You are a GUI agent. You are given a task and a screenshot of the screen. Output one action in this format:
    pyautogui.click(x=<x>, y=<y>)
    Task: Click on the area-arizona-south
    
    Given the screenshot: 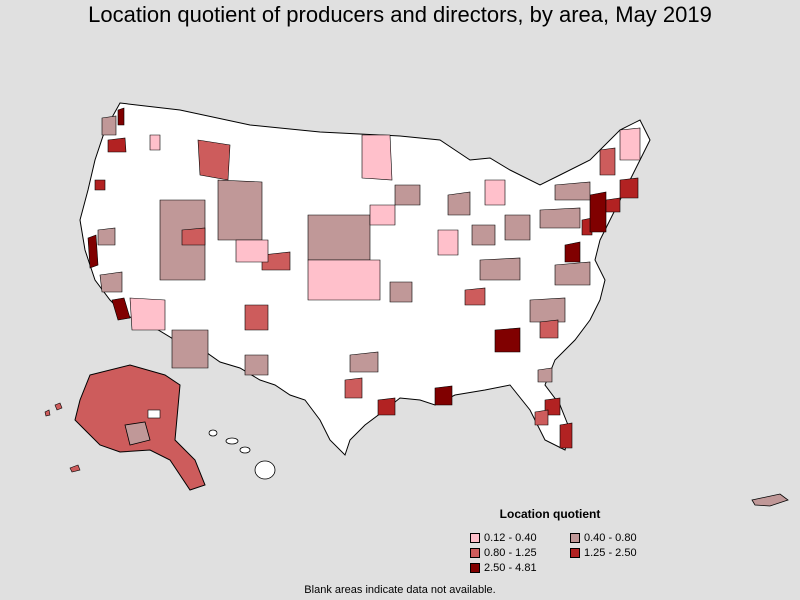 What is the action you would take?
    pyautogui.click(x=190, y=349)
    